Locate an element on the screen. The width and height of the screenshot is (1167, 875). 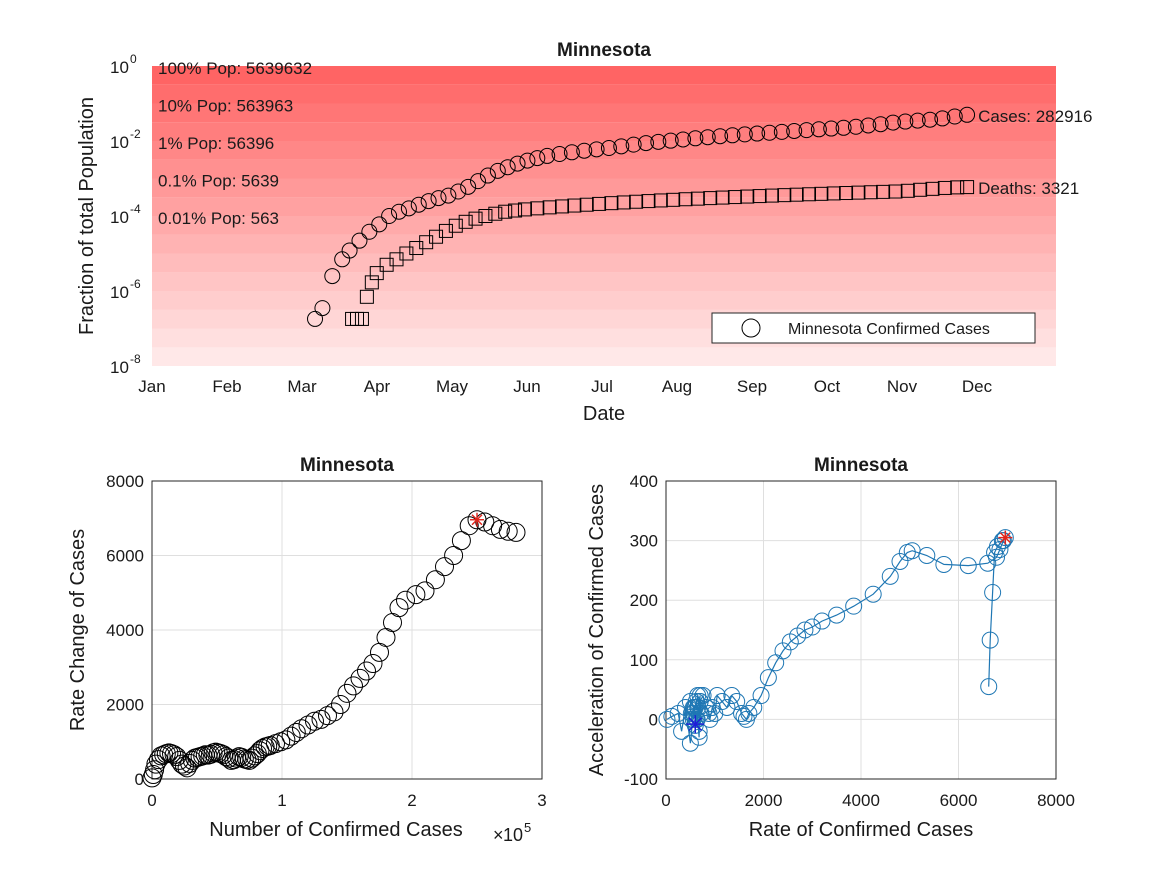
y-tick-label: 6000 is located at coordinates (125, 556).